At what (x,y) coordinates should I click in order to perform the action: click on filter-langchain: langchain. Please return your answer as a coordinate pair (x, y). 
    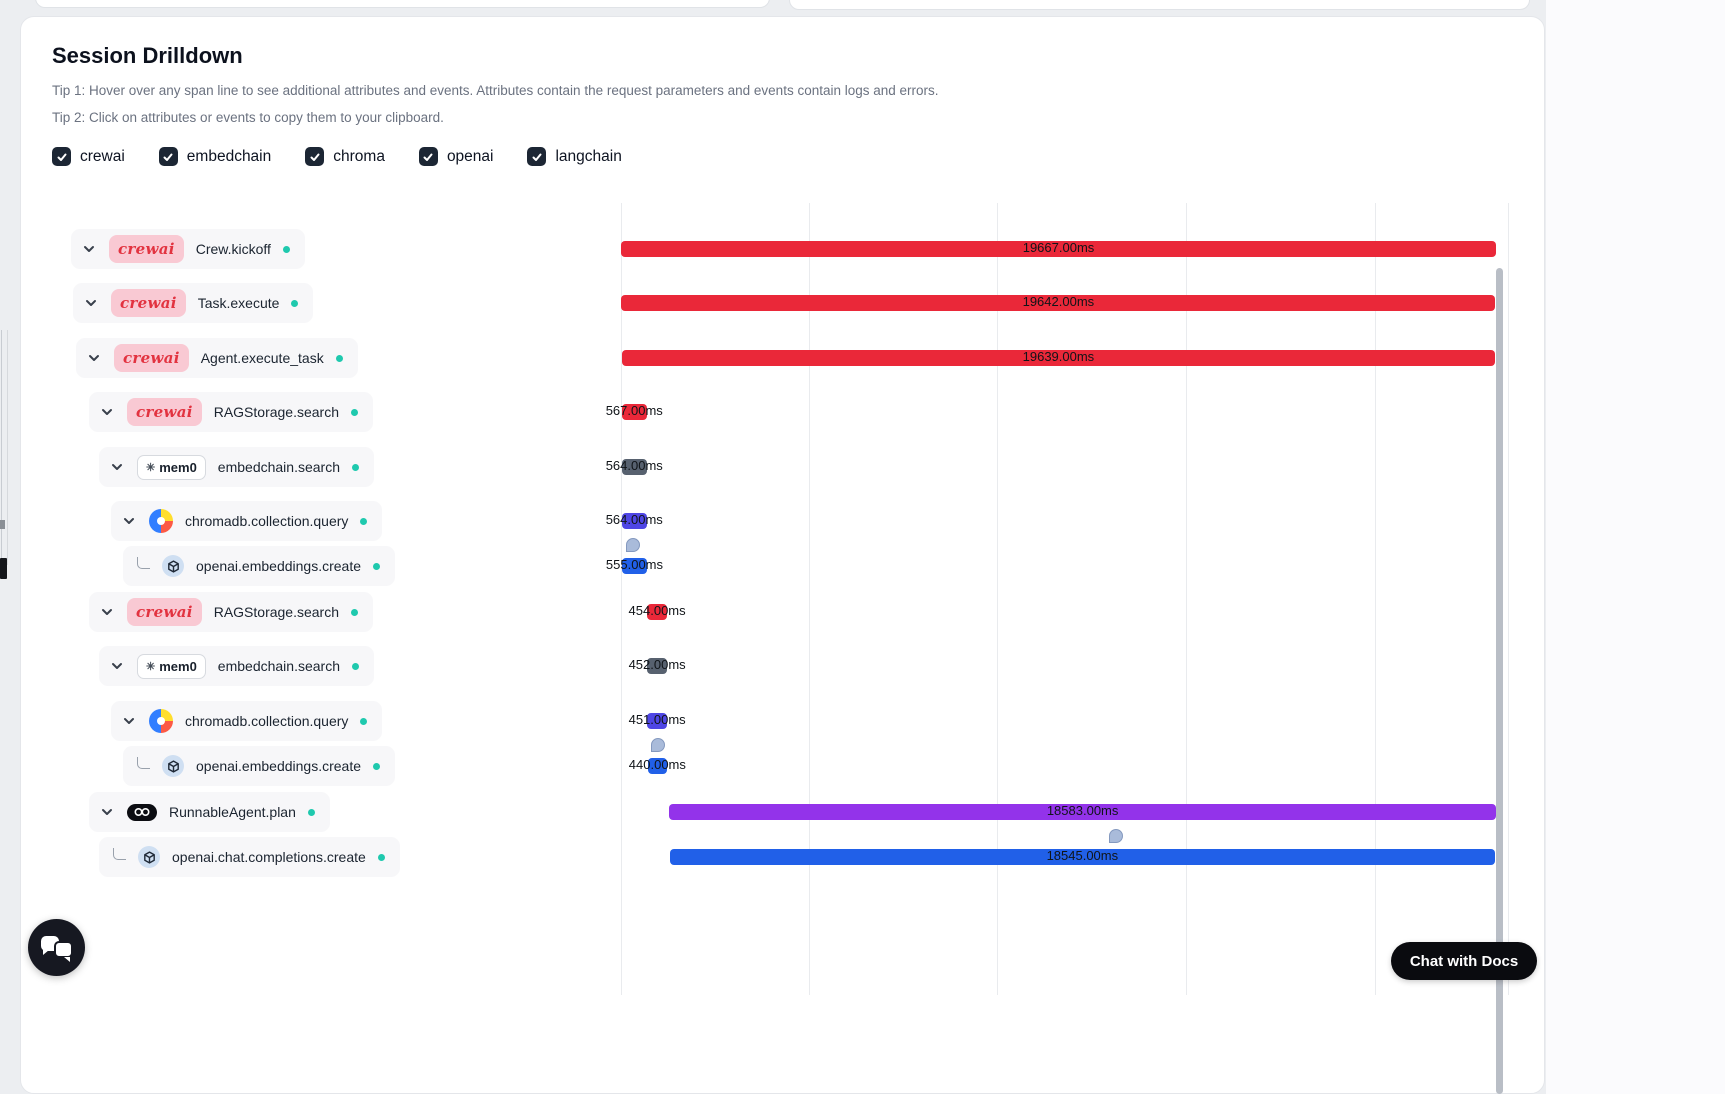
    Looking at the image, I should click on (574, 156).